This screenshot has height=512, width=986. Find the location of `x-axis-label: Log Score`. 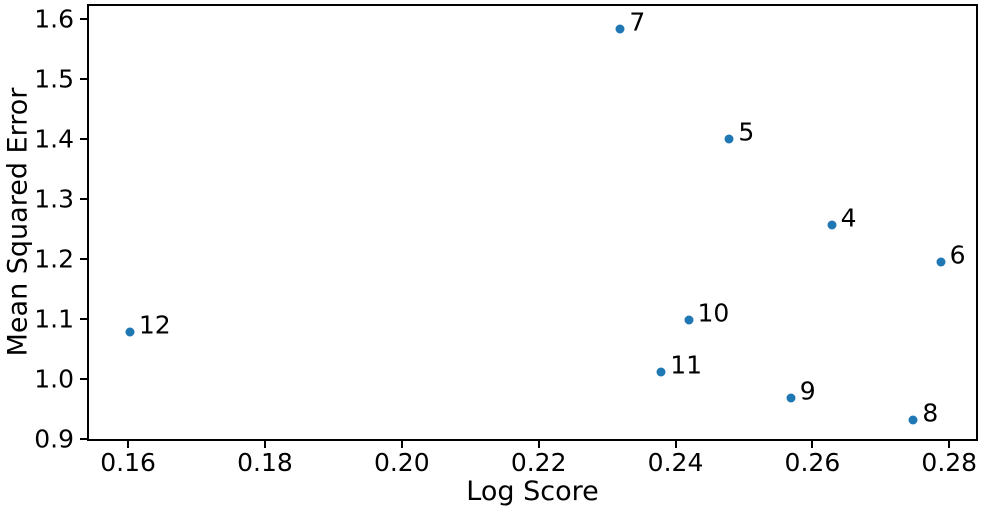

x-axis-label: Log Score is located at coordinates (532, 491).